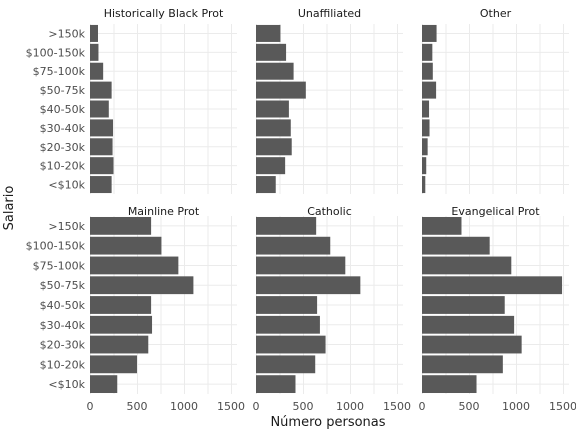 Image resolution: width=576 pixels, height=432 pixels. Describe the element at coordinates (329, 13) in the screenshot. I see `panel-strip-label: Unaffiliated` at that location.